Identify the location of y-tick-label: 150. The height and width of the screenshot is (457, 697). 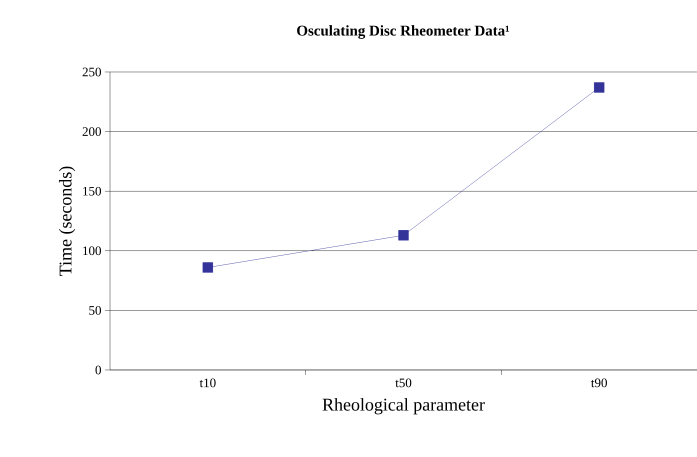
(92, 191).